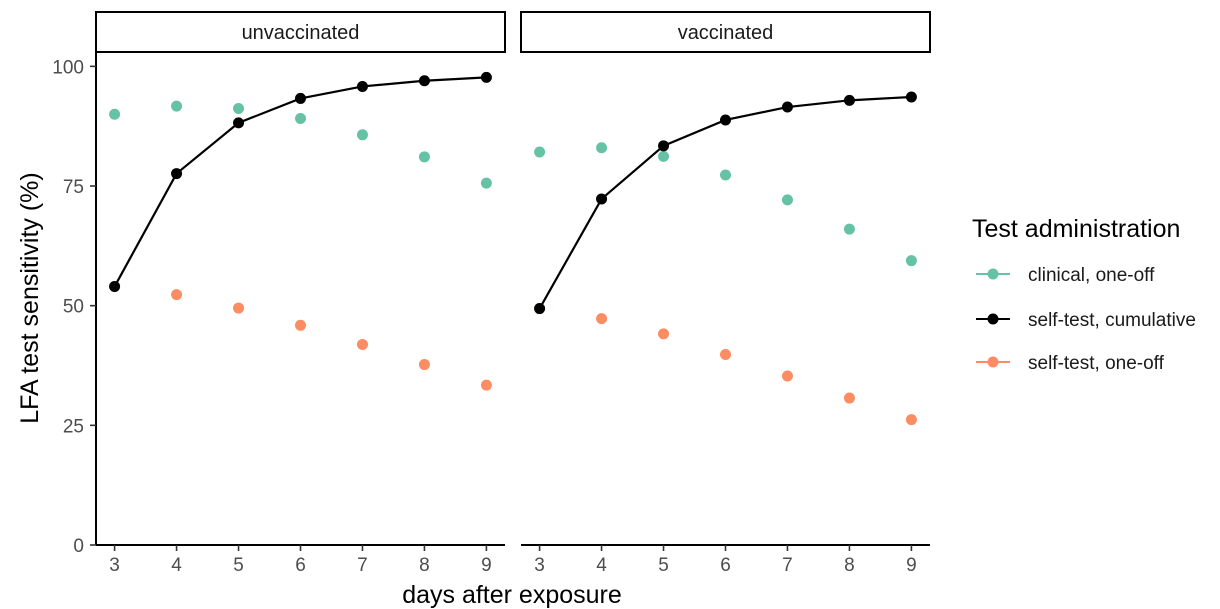  I want to click on series-line-self-test-cumulative-unvaccinated, so click(300, 182).